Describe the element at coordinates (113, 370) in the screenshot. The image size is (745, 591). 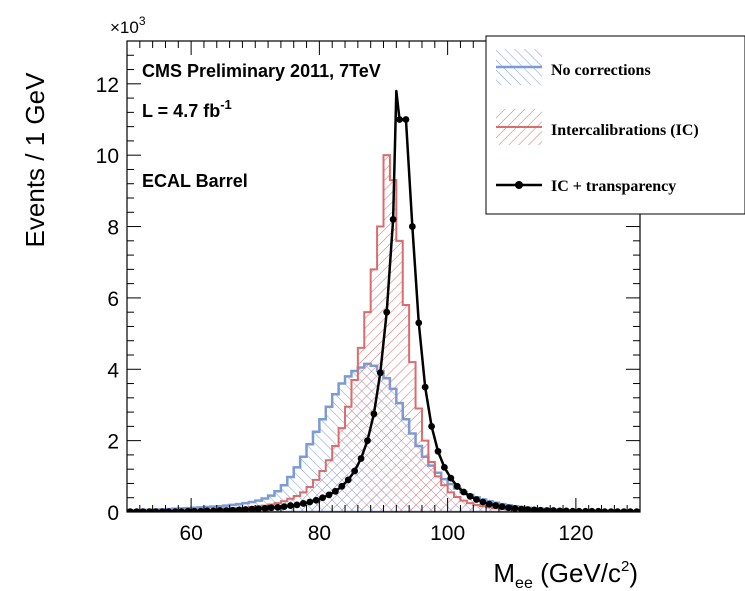
I see `y-tick-label: 4` at that location.